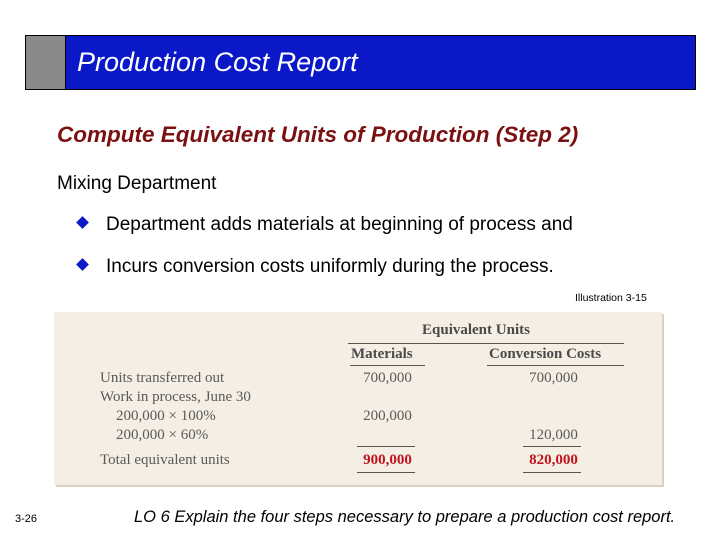  I want to click on cell-conversion: 700,000, so click(553, 378).